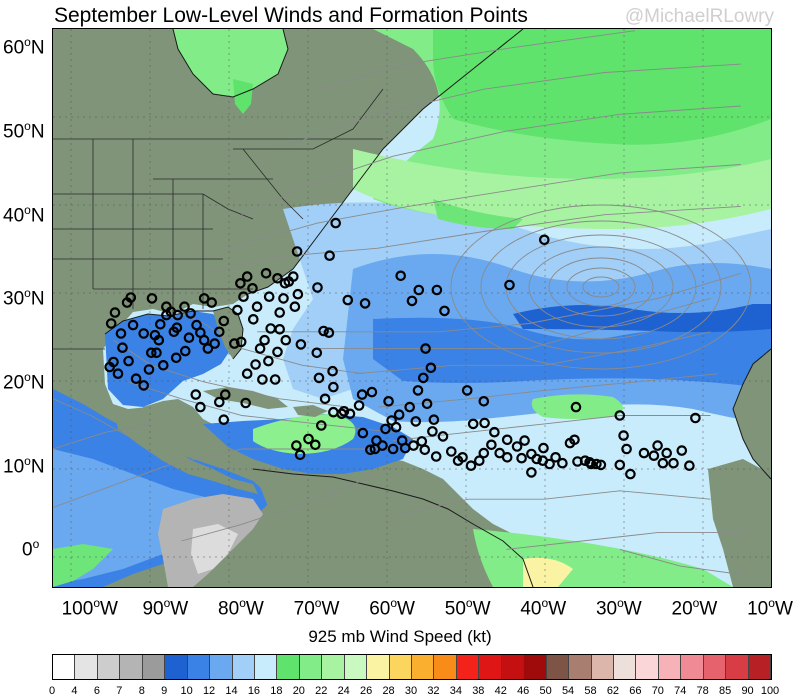  What do you see at coordinates (694, 608) in the screenshot?
I see `longitude-label: 20oW` at bounding box center [694, 608].